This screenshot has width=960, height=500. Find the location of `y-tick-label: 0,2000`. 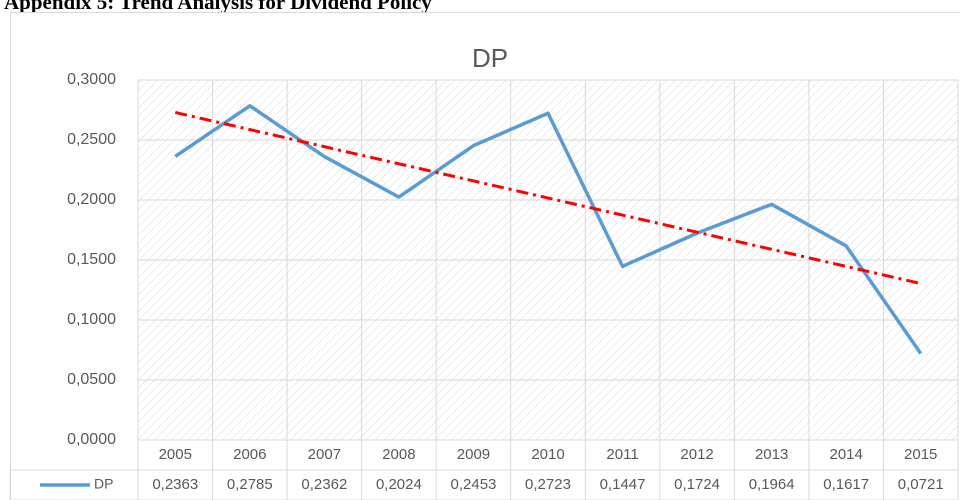

y-tick-label: 0,2000 is located at coordinates (91, 199).